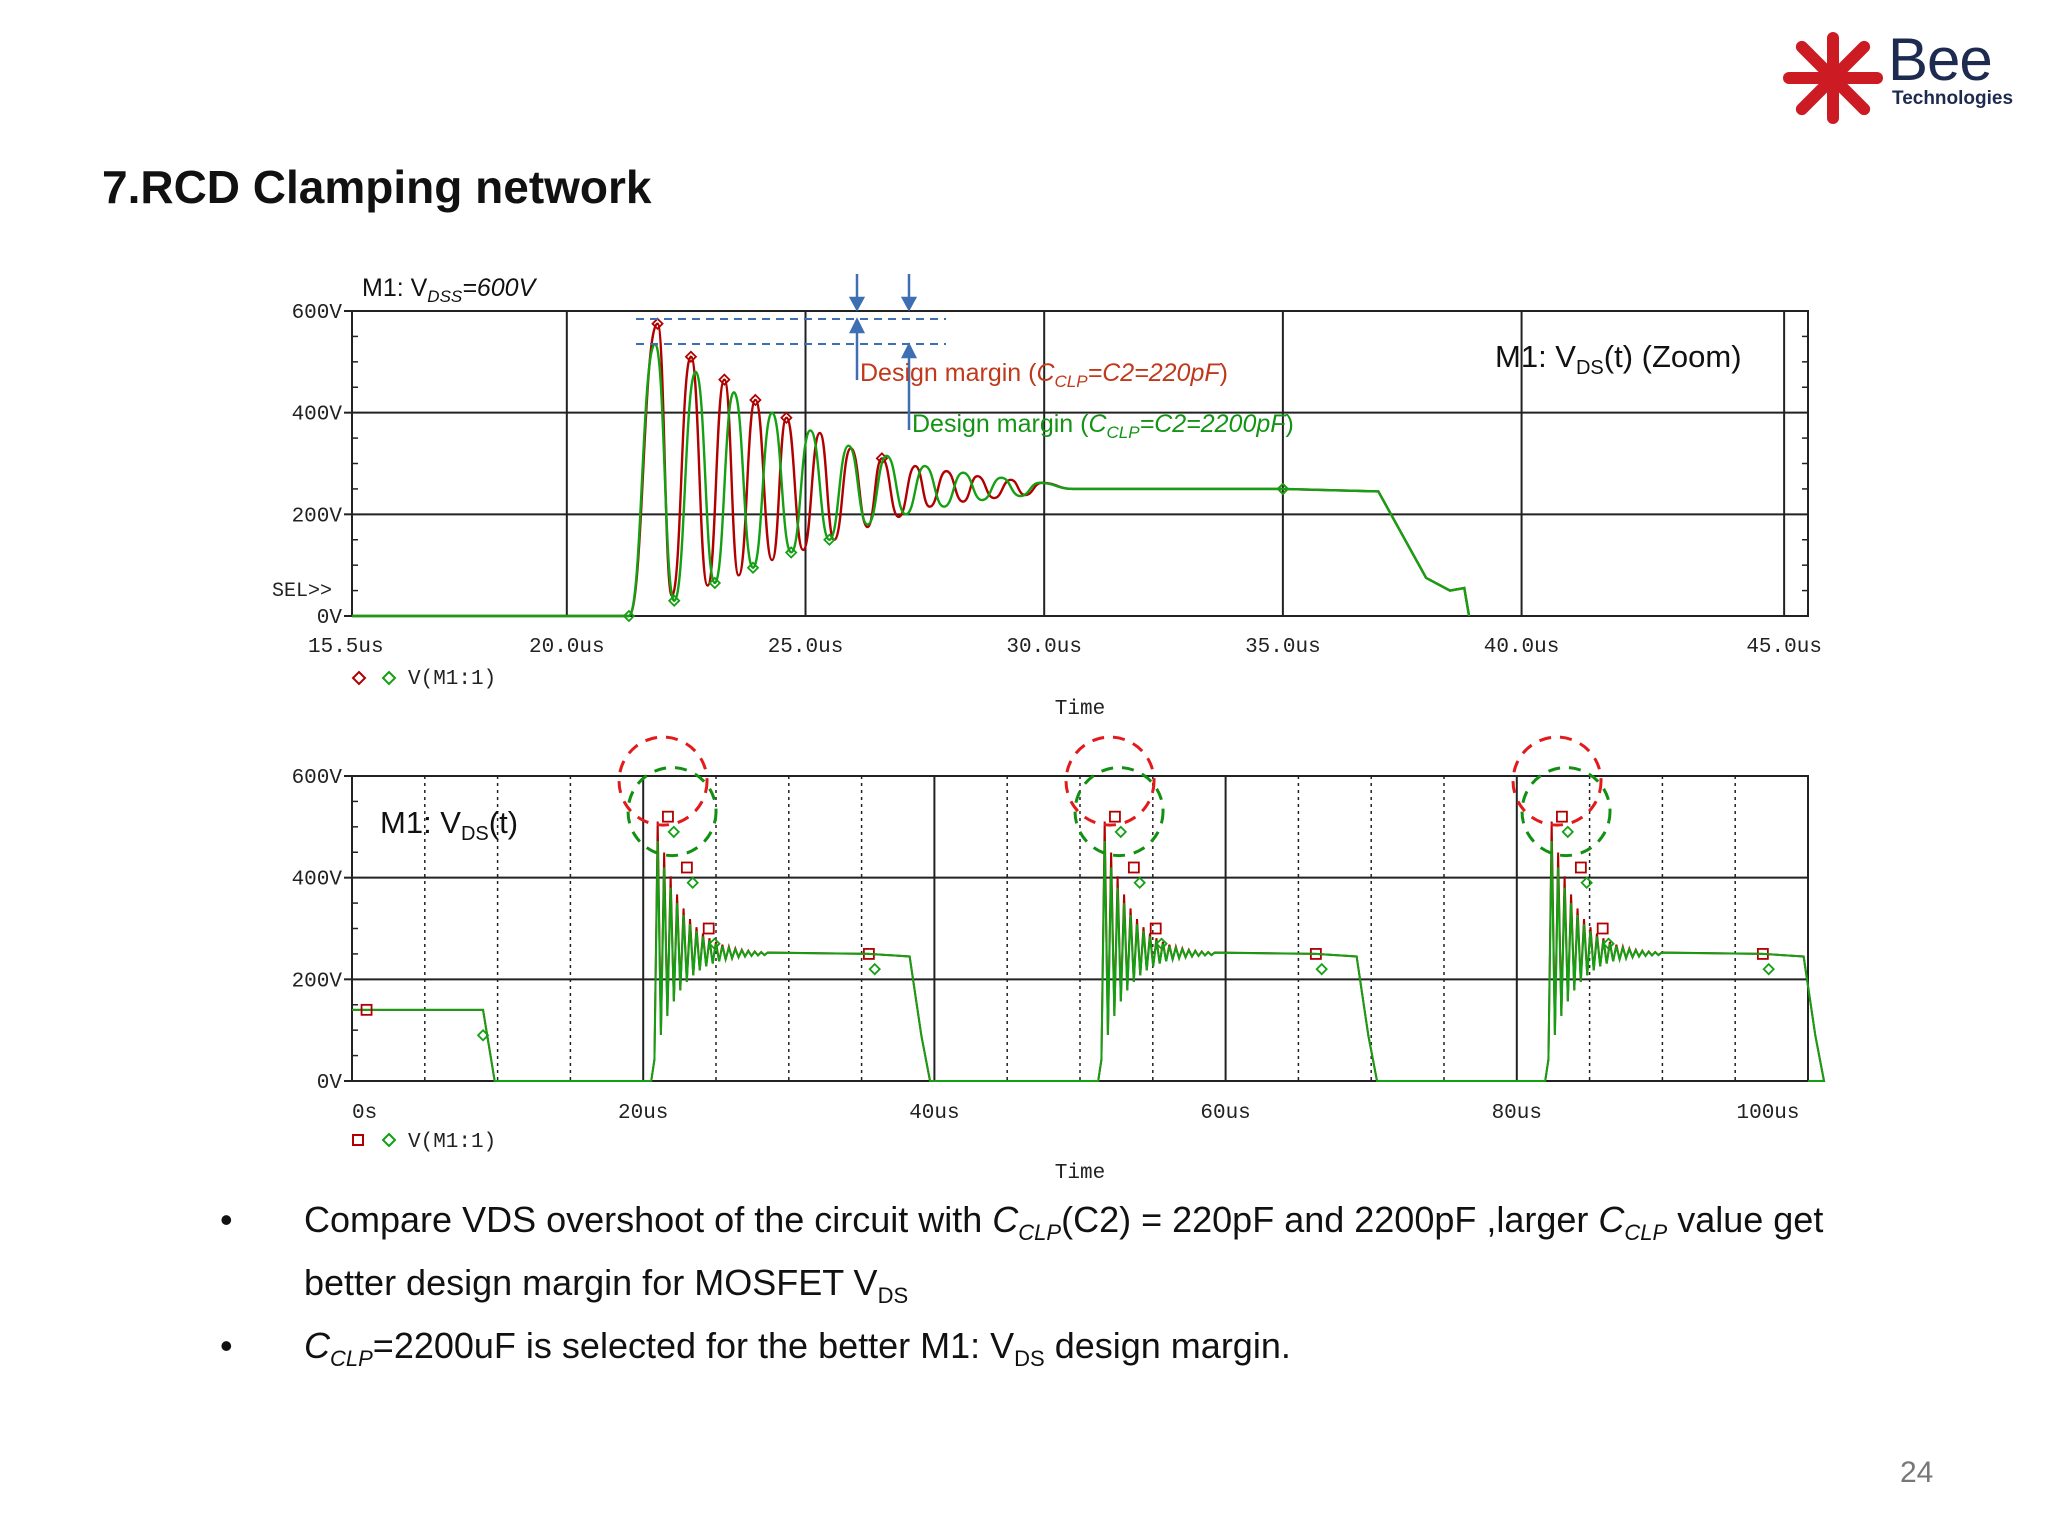 The height and width of the screenshot is (1536, 2048). Describe the element at coordinates (364, 1113) in the screenshot. I see `x-tick-label: 0s` at that location.